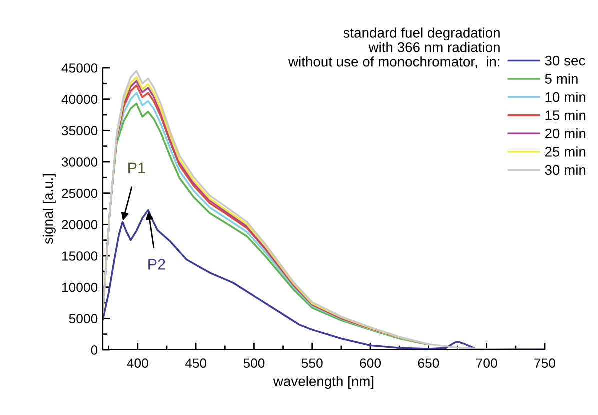  What do you see at coordinates (80, 68) in the screenshot?
I see `y-tick-label: 45000` at bounding box center [80, 68].